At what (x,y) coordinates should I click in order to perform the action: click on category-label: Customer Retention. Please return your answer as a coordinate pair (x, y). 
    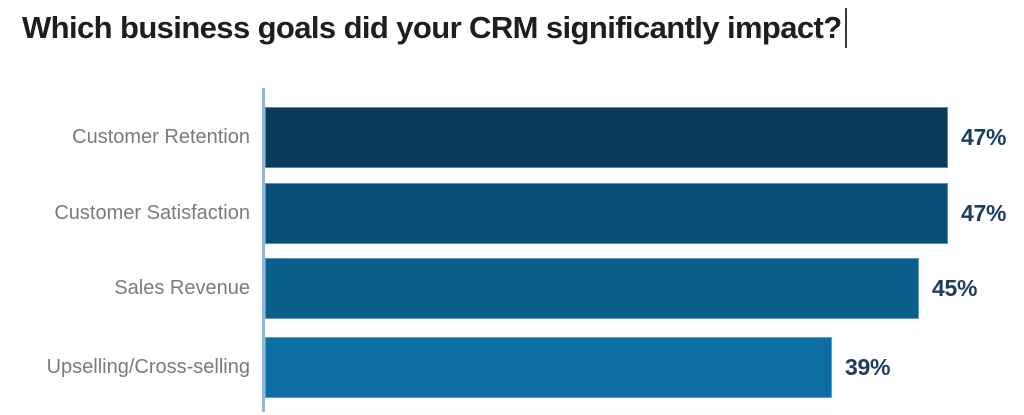
    Looking at the image, I should click on (161, 137).